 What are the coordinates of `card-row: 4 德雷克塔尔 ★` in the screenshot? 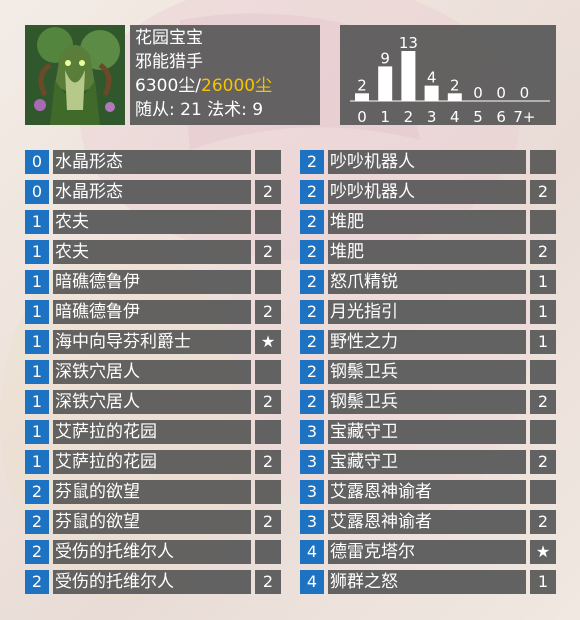 It's located at (428, 552).